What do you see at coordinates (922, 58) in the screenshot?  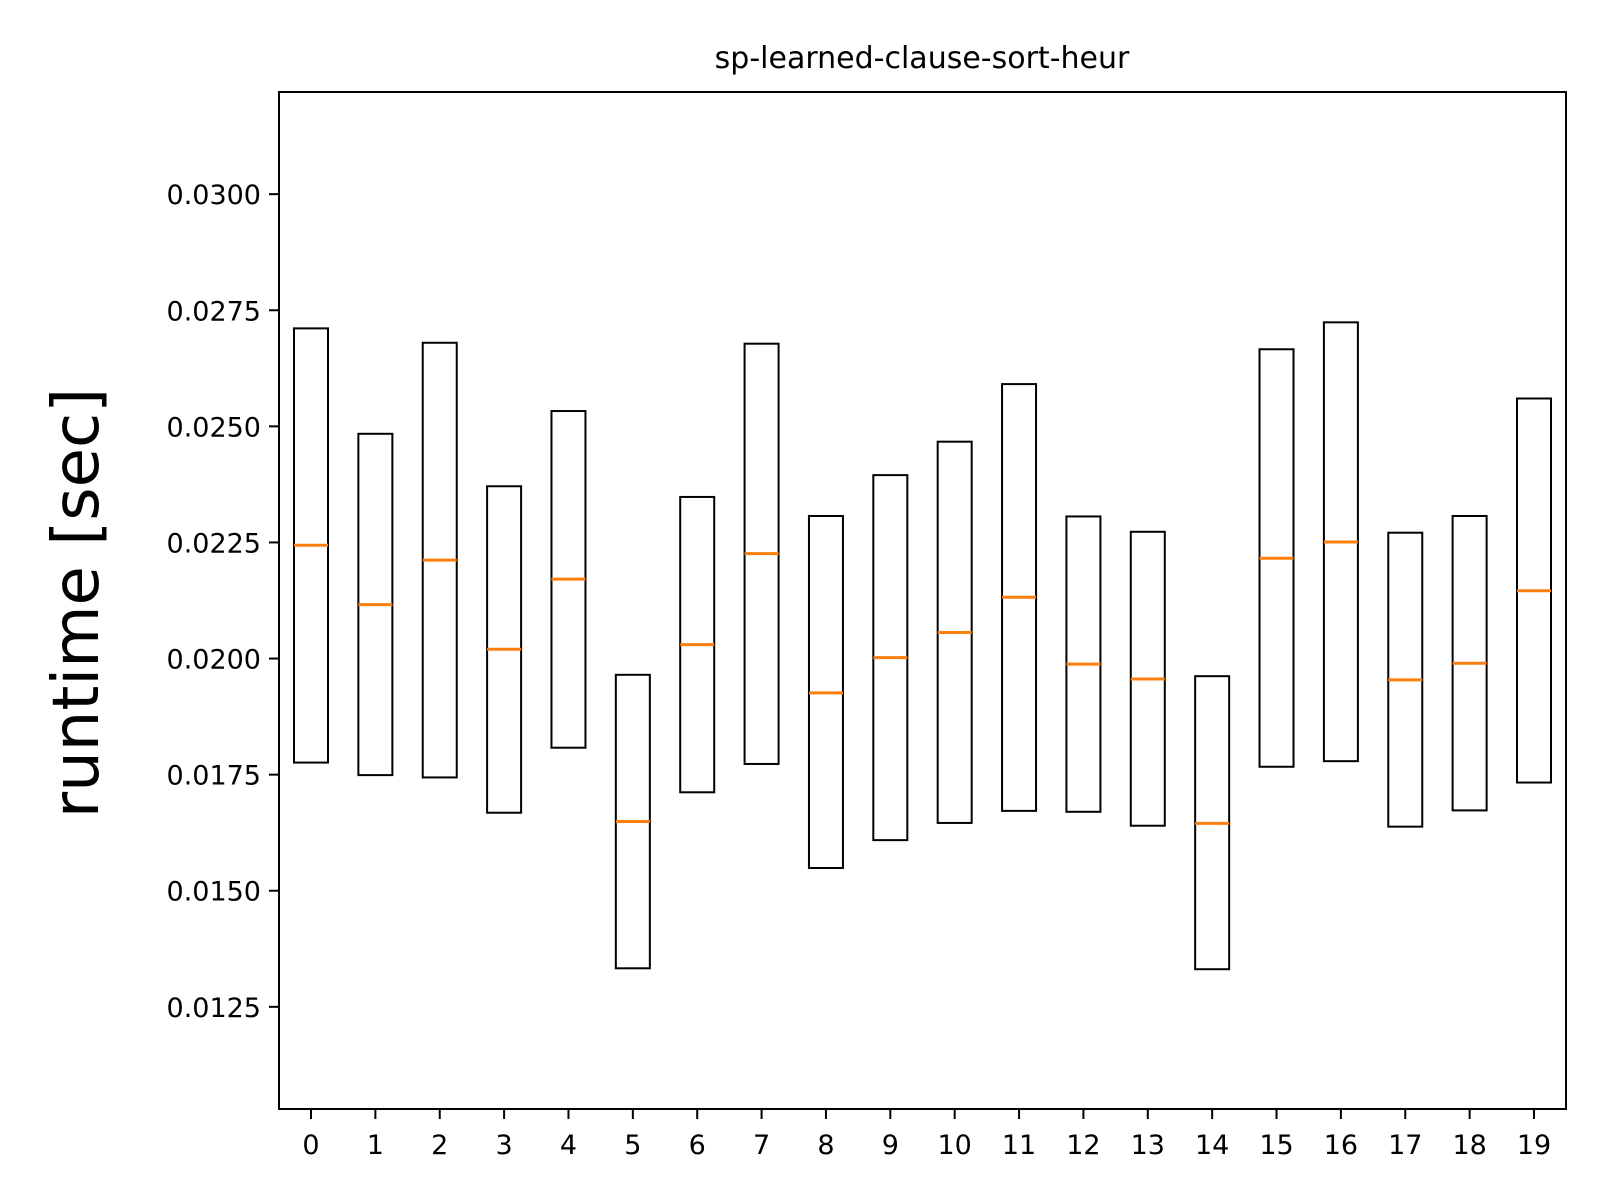 I see `chart-title: sp-learned-clause-sort-heur` at bounding box center [922, 58].